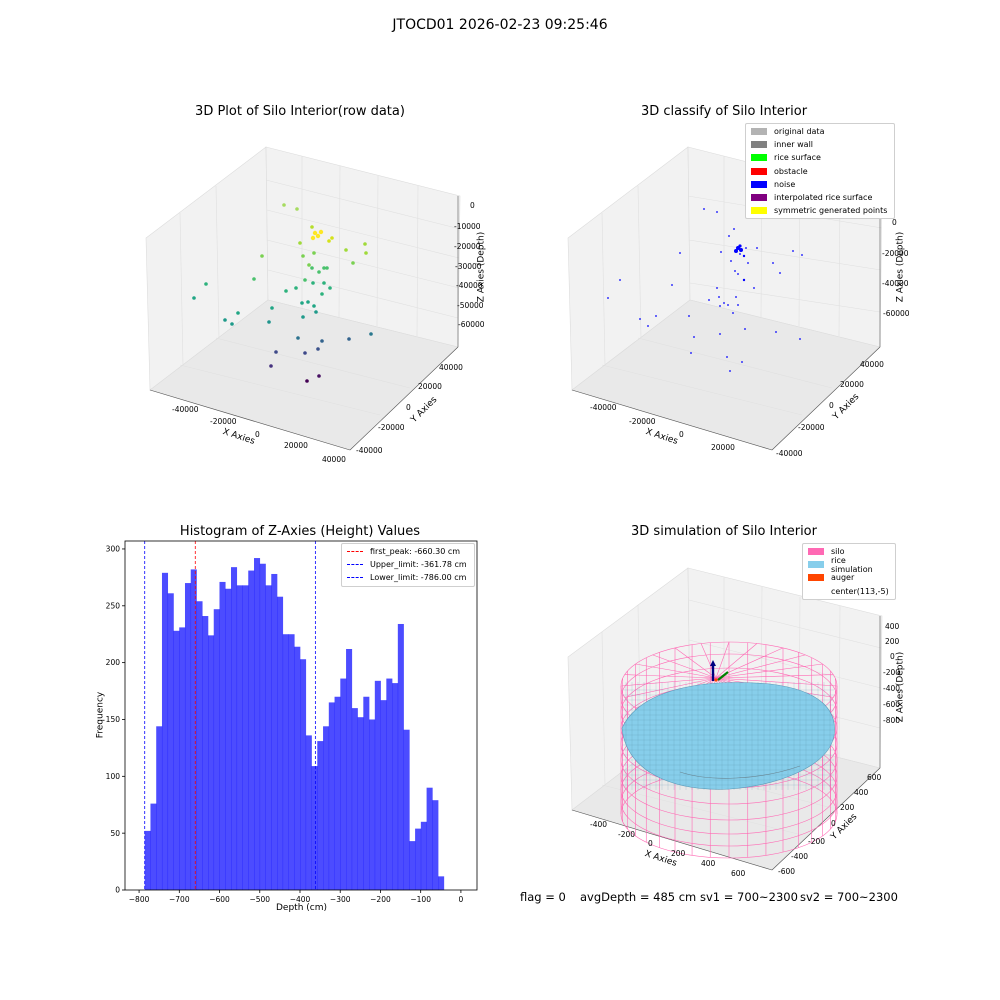 The image size is (1000, 1000). What do you see at coordinates (470, 305) in the screenshot?
I see `raw-ztick-5: -50000` at bounding box center [470, 305].